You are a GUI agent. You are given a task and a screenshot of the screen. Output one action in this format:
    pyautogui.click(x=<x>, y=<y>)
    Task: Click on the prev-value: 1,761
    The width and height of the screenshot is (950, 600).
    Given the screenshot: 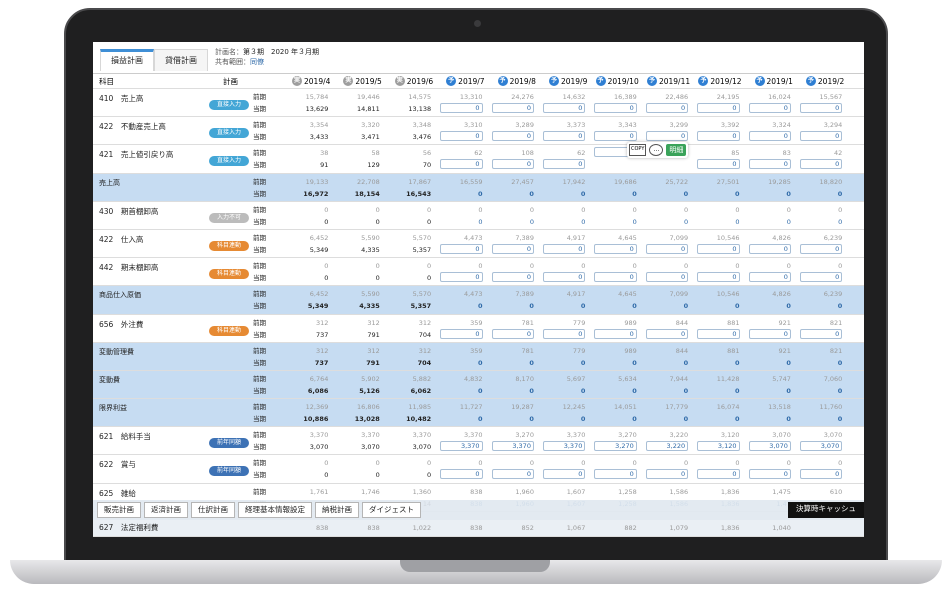 What is the action you would take?
    pyautogui.click(x=319, y=491)
    